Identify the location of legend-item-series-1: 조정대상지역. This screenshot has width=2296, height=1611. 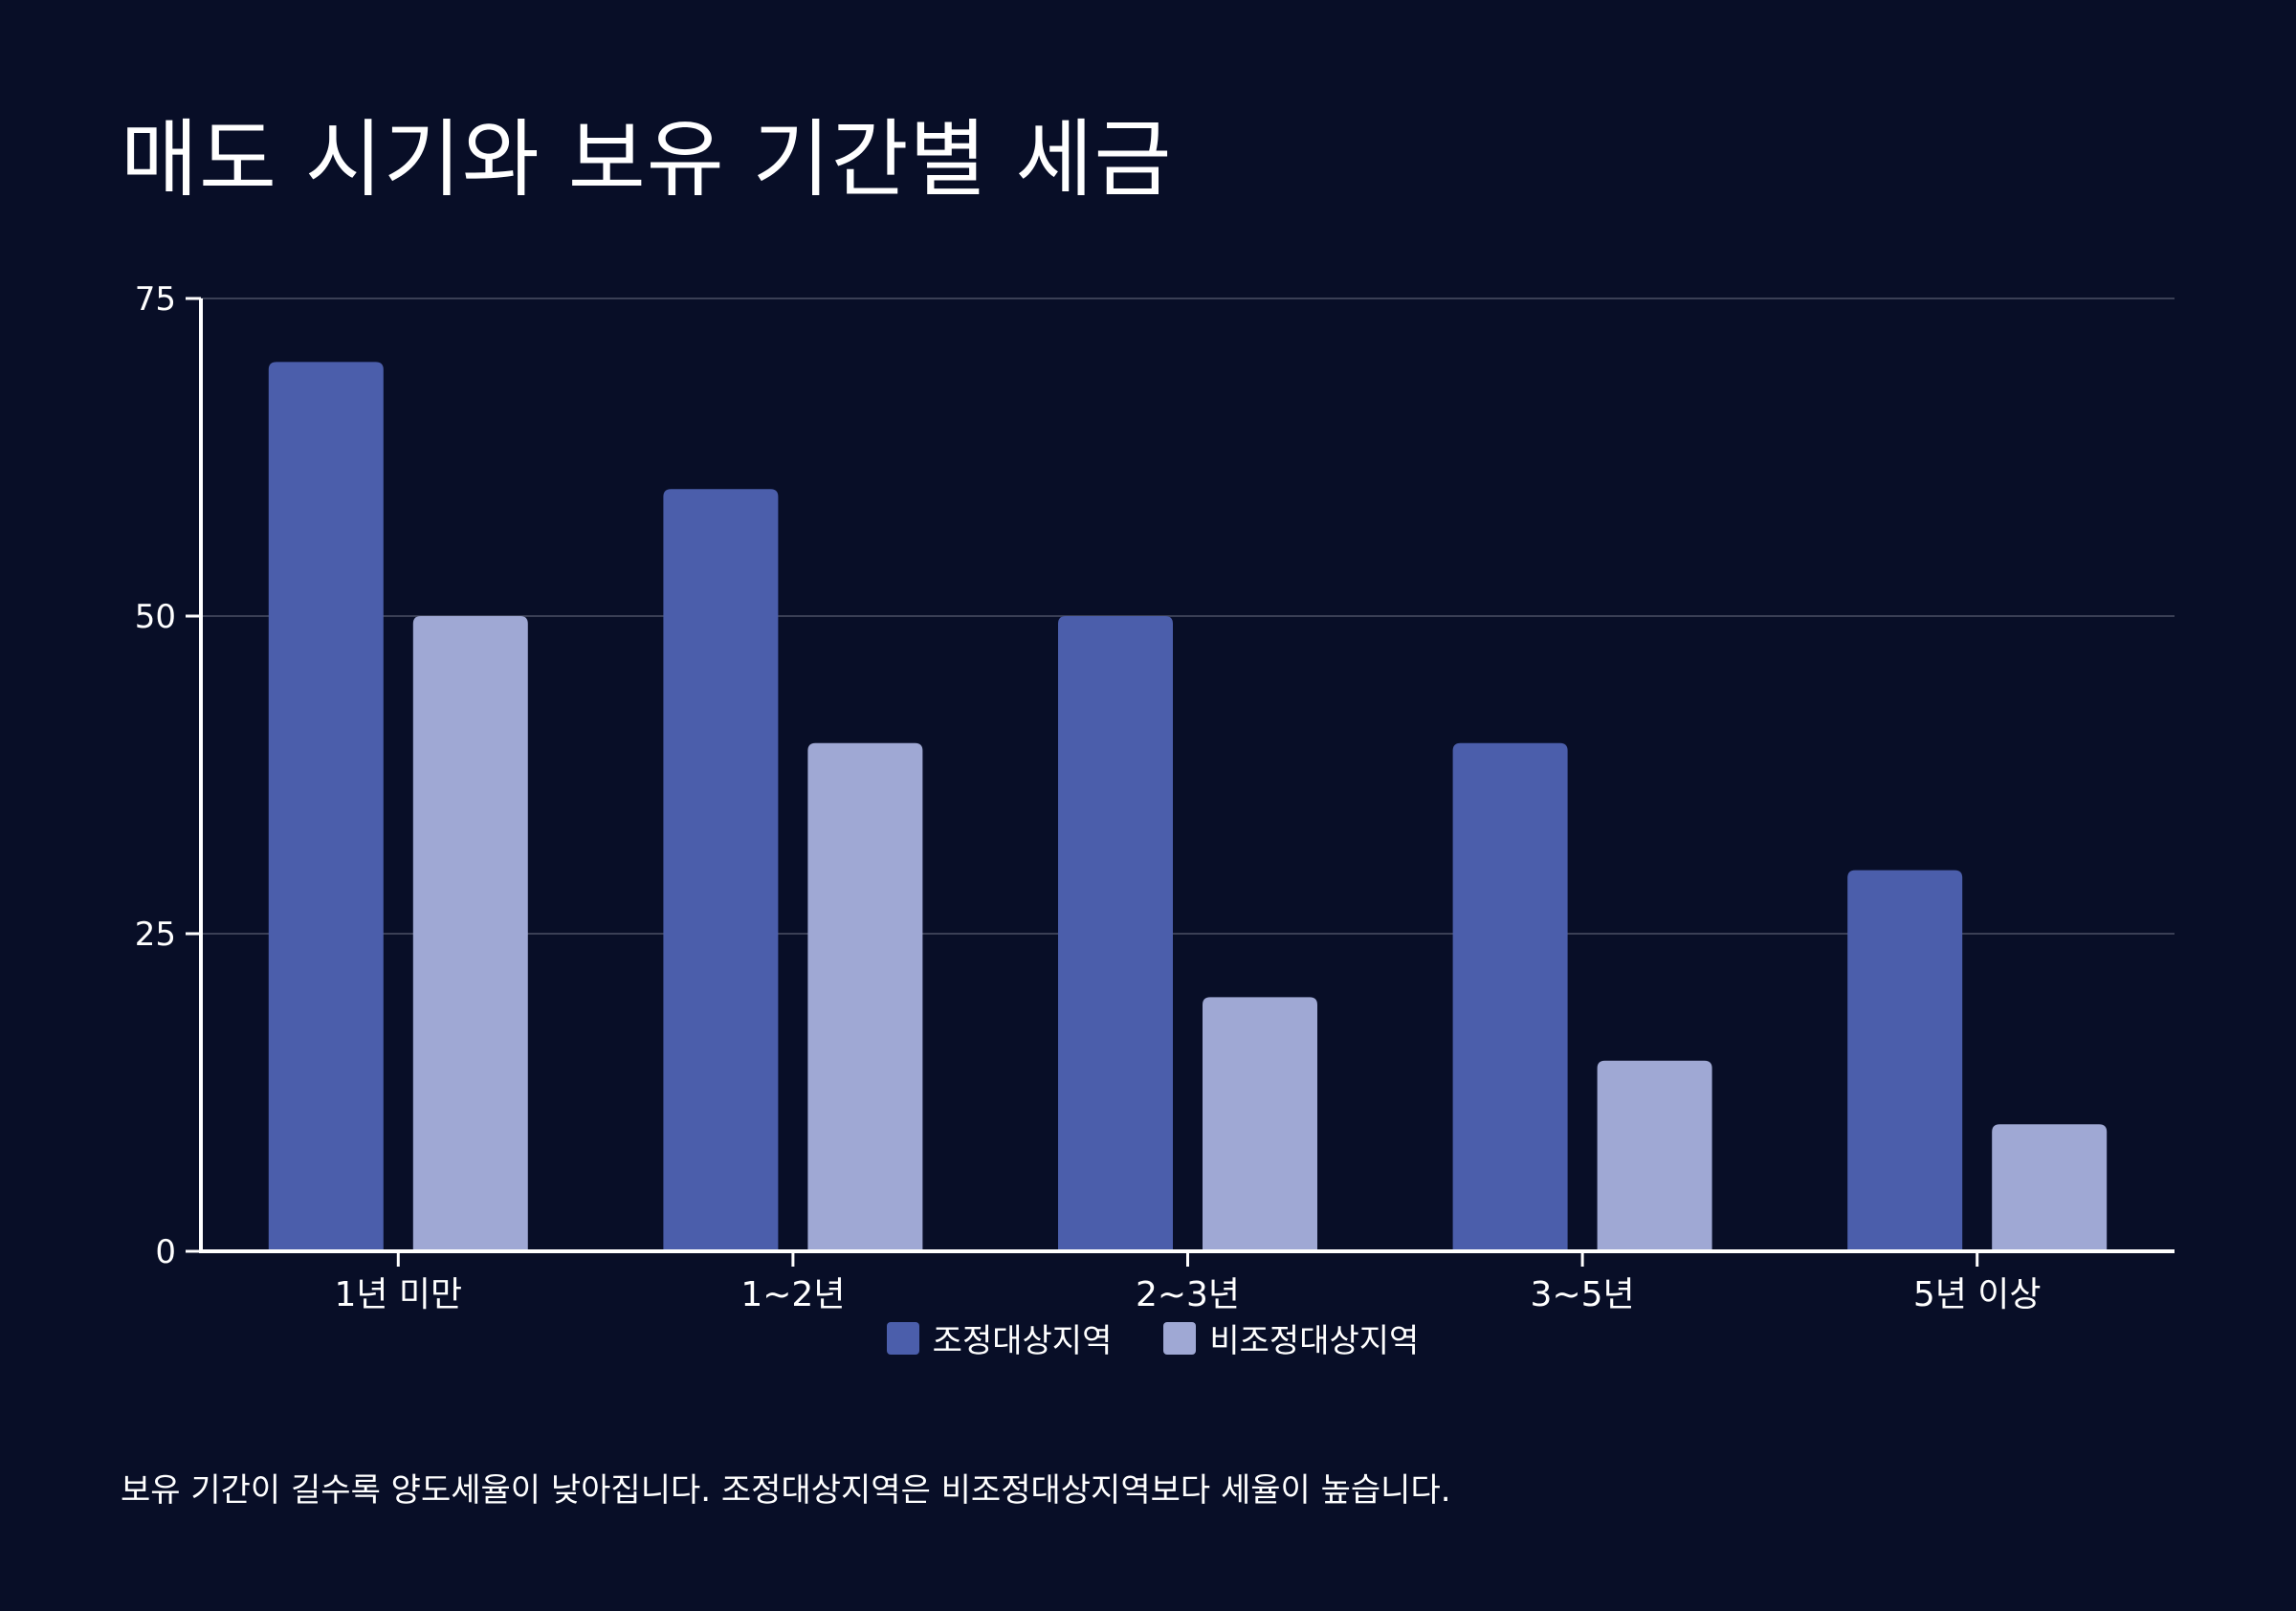
(1000, 1337).